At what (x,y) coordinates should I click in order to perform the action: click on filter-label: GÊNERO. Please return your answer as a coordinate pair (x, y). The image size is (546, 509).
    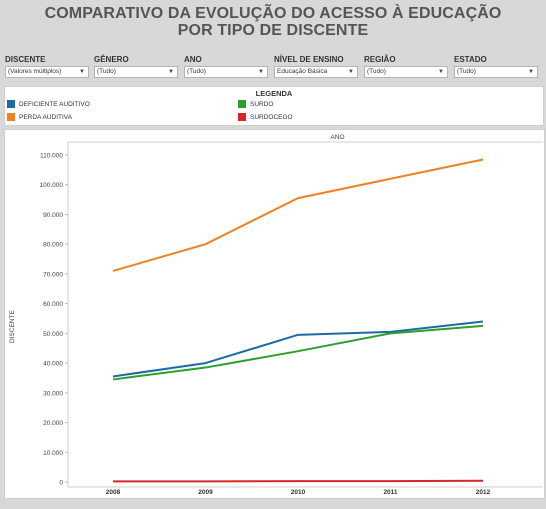
    Looking at the image, I should click on (111, 59).